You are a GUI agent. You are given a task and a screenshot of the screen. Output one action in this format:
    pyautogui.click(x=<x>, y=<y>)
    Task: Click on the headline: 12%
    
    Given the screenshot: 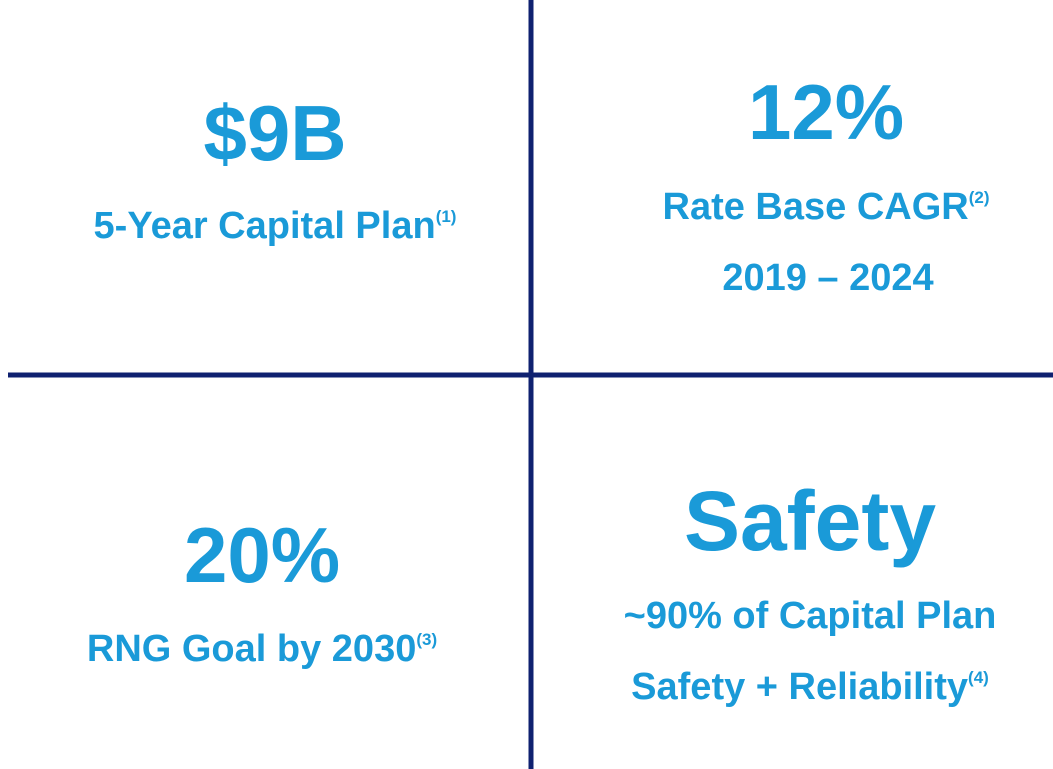 What is the action you would take?
    pyautogui.click(x=826, y=112)
    